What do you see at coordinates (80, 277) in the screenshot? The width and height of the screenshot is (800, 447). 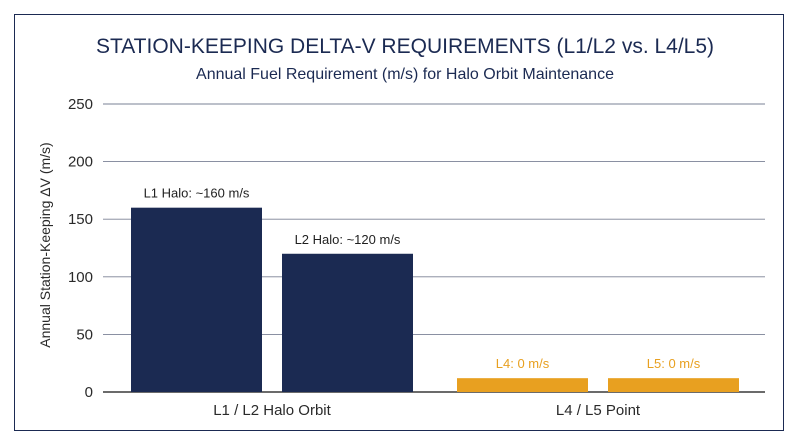 I see `y-tick-label: 100` at bounding box center [80, 277].